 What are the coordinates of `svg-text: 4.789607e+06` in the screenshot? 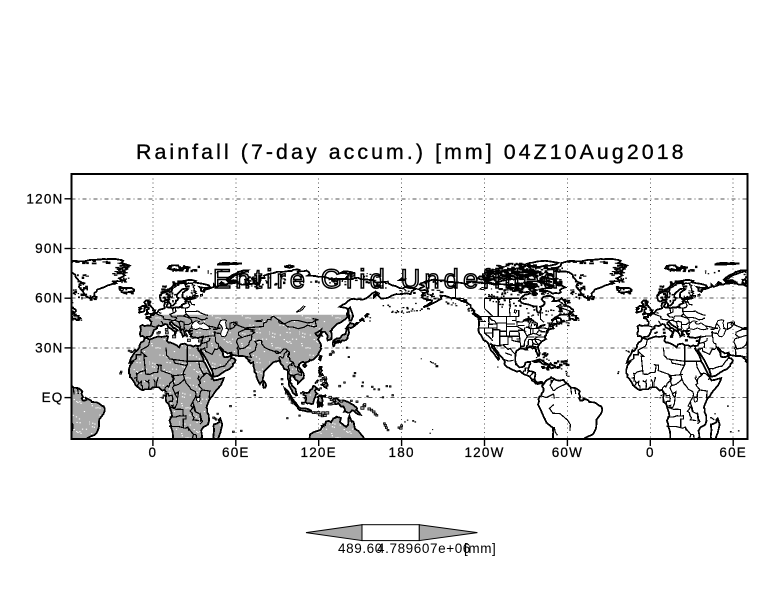 It's located at (424, 548).